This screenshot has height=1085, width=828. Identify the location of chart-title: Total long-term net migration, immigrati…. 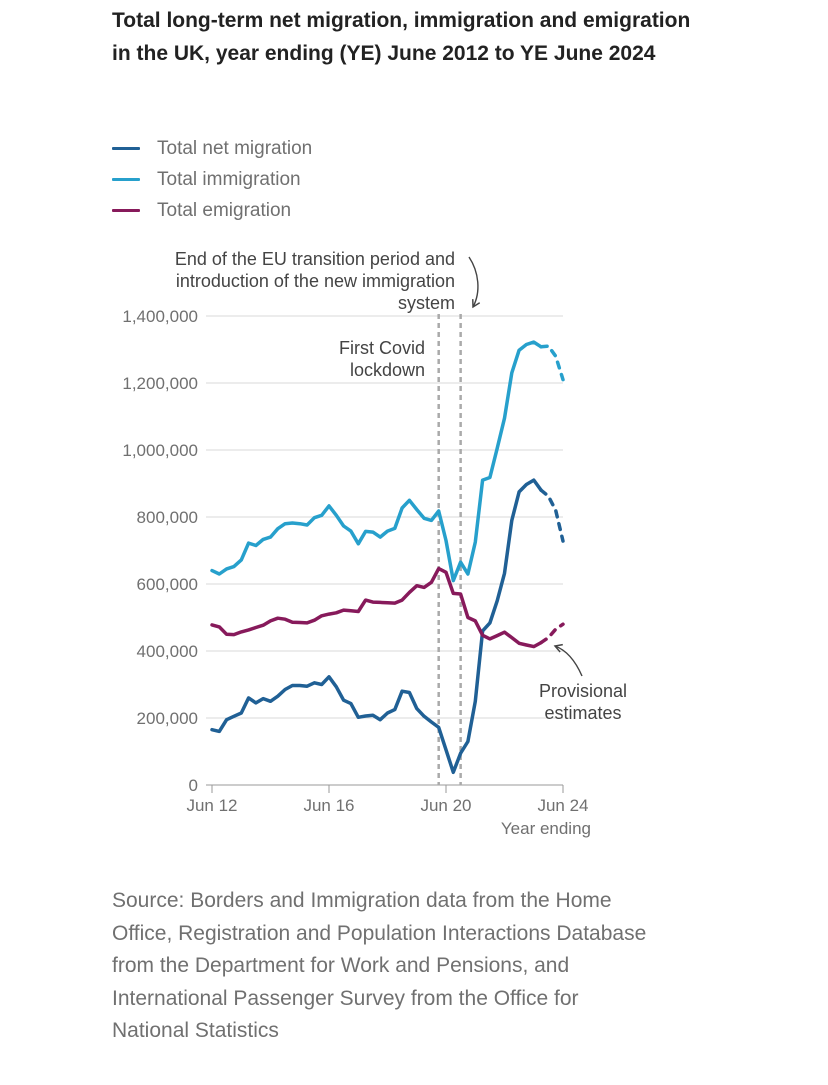
(401, 37).